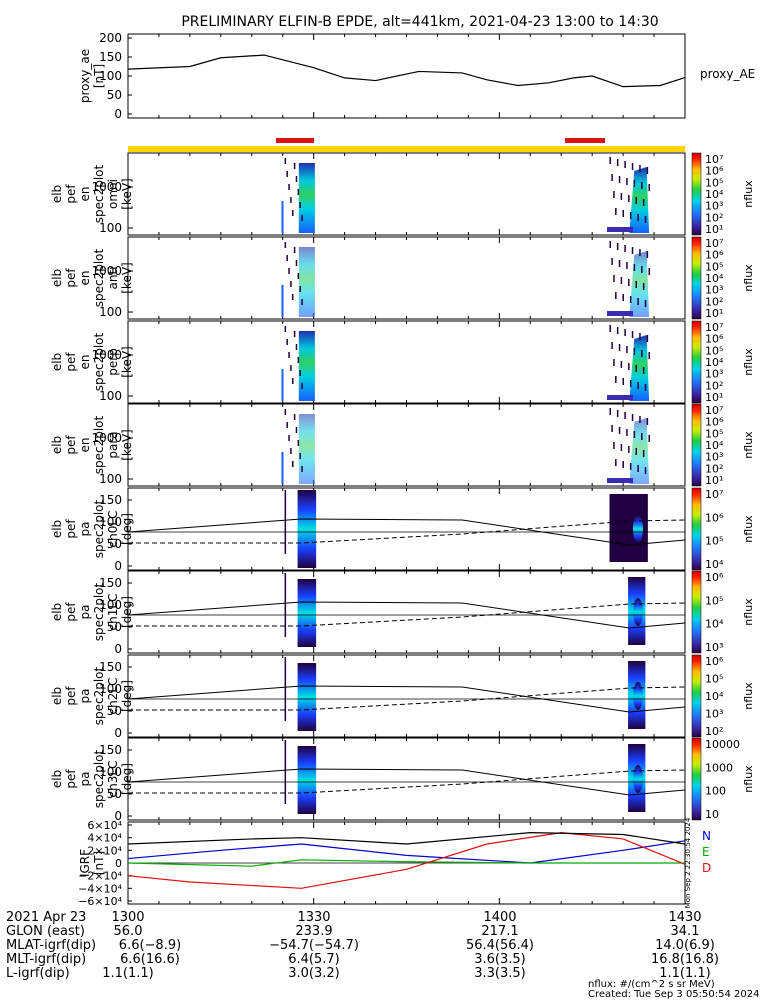 The height and width of the screenshot is (1000, 775). I want to click on en_perp-cbar-tick: 10⁷, so click(714, 327).